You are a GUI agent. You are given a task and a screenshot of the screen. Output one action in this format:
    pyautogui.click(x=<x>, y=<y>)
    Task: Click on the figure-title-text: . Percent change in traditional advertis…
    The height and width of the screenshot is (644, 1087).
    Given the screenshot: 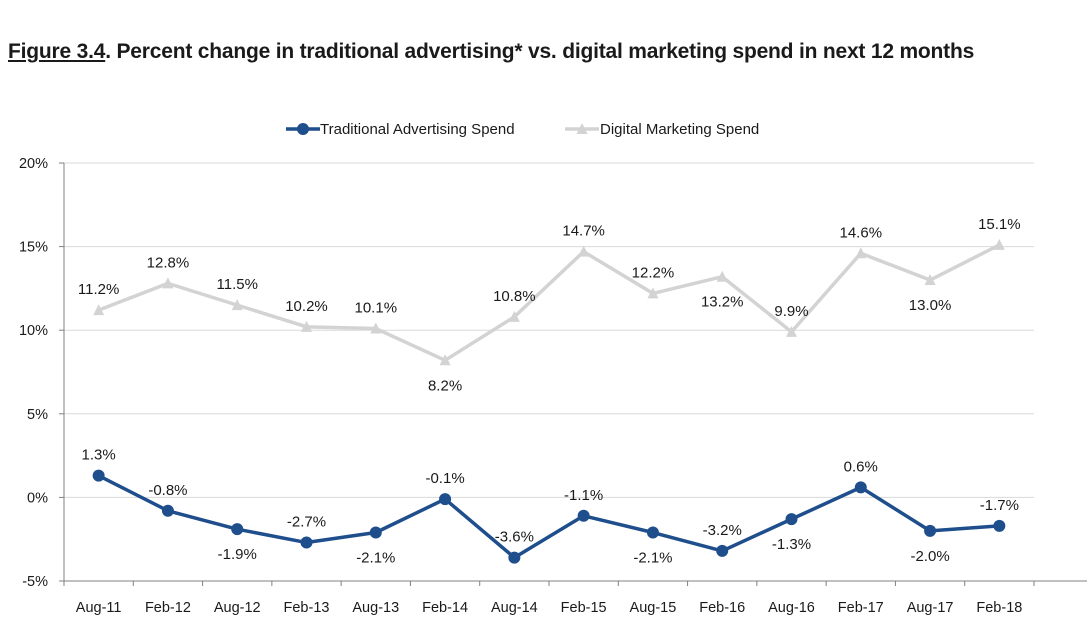 What is the action you would take?
    pyautogui.click(x=540, y=51)
    